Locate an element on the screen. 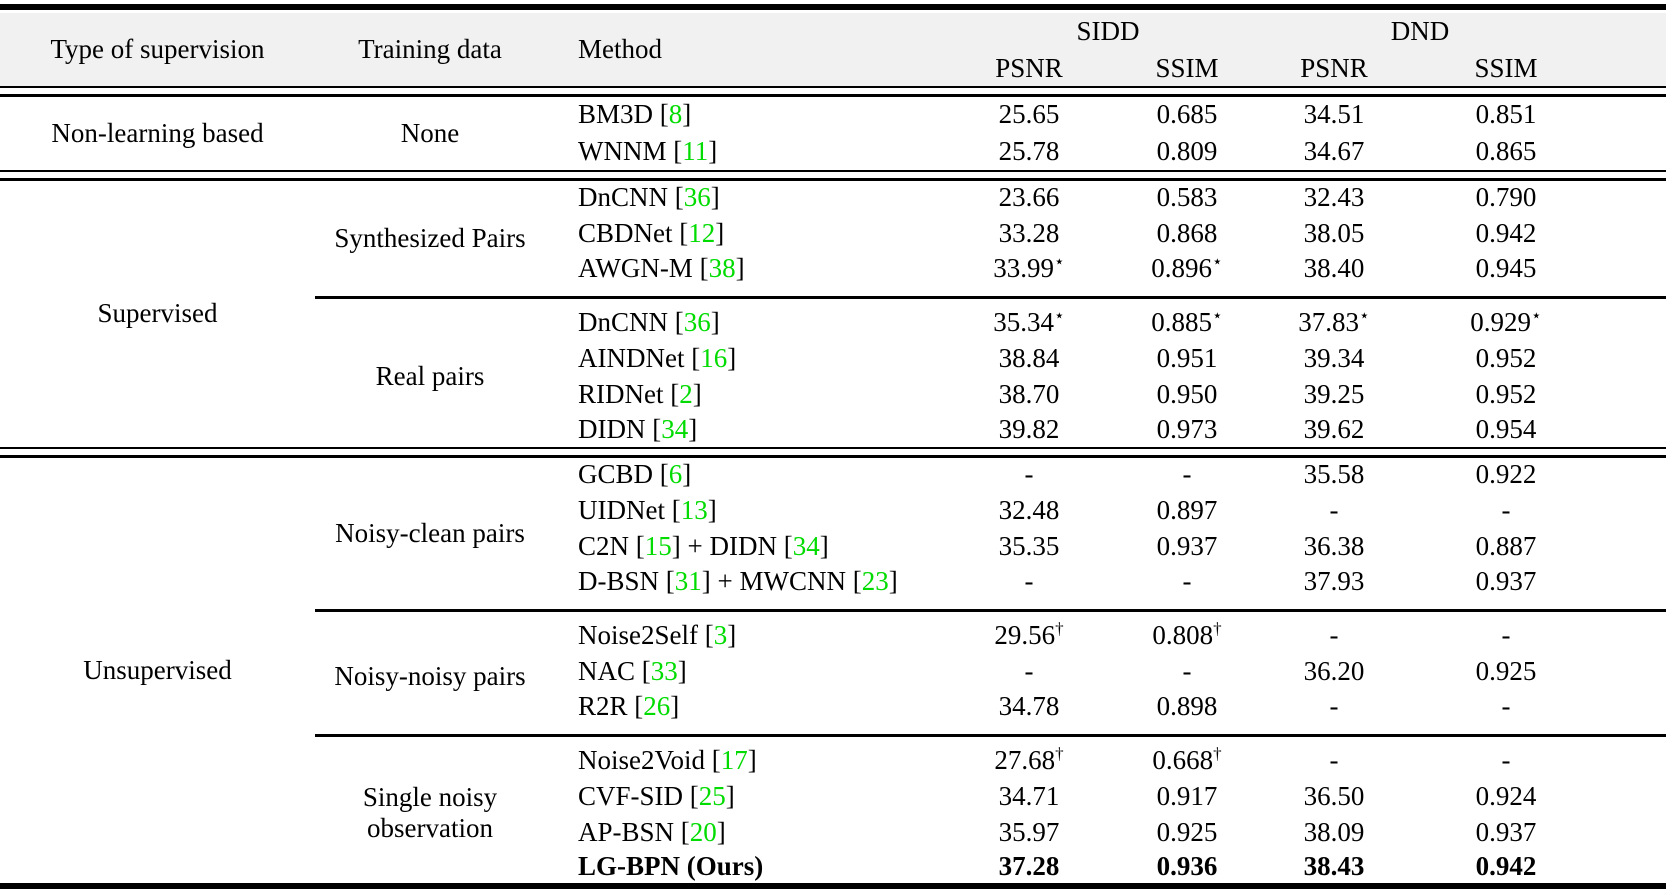 The image size is (1666, 892). method-name: Noise2Self [ is located at coordinates (646, 635).